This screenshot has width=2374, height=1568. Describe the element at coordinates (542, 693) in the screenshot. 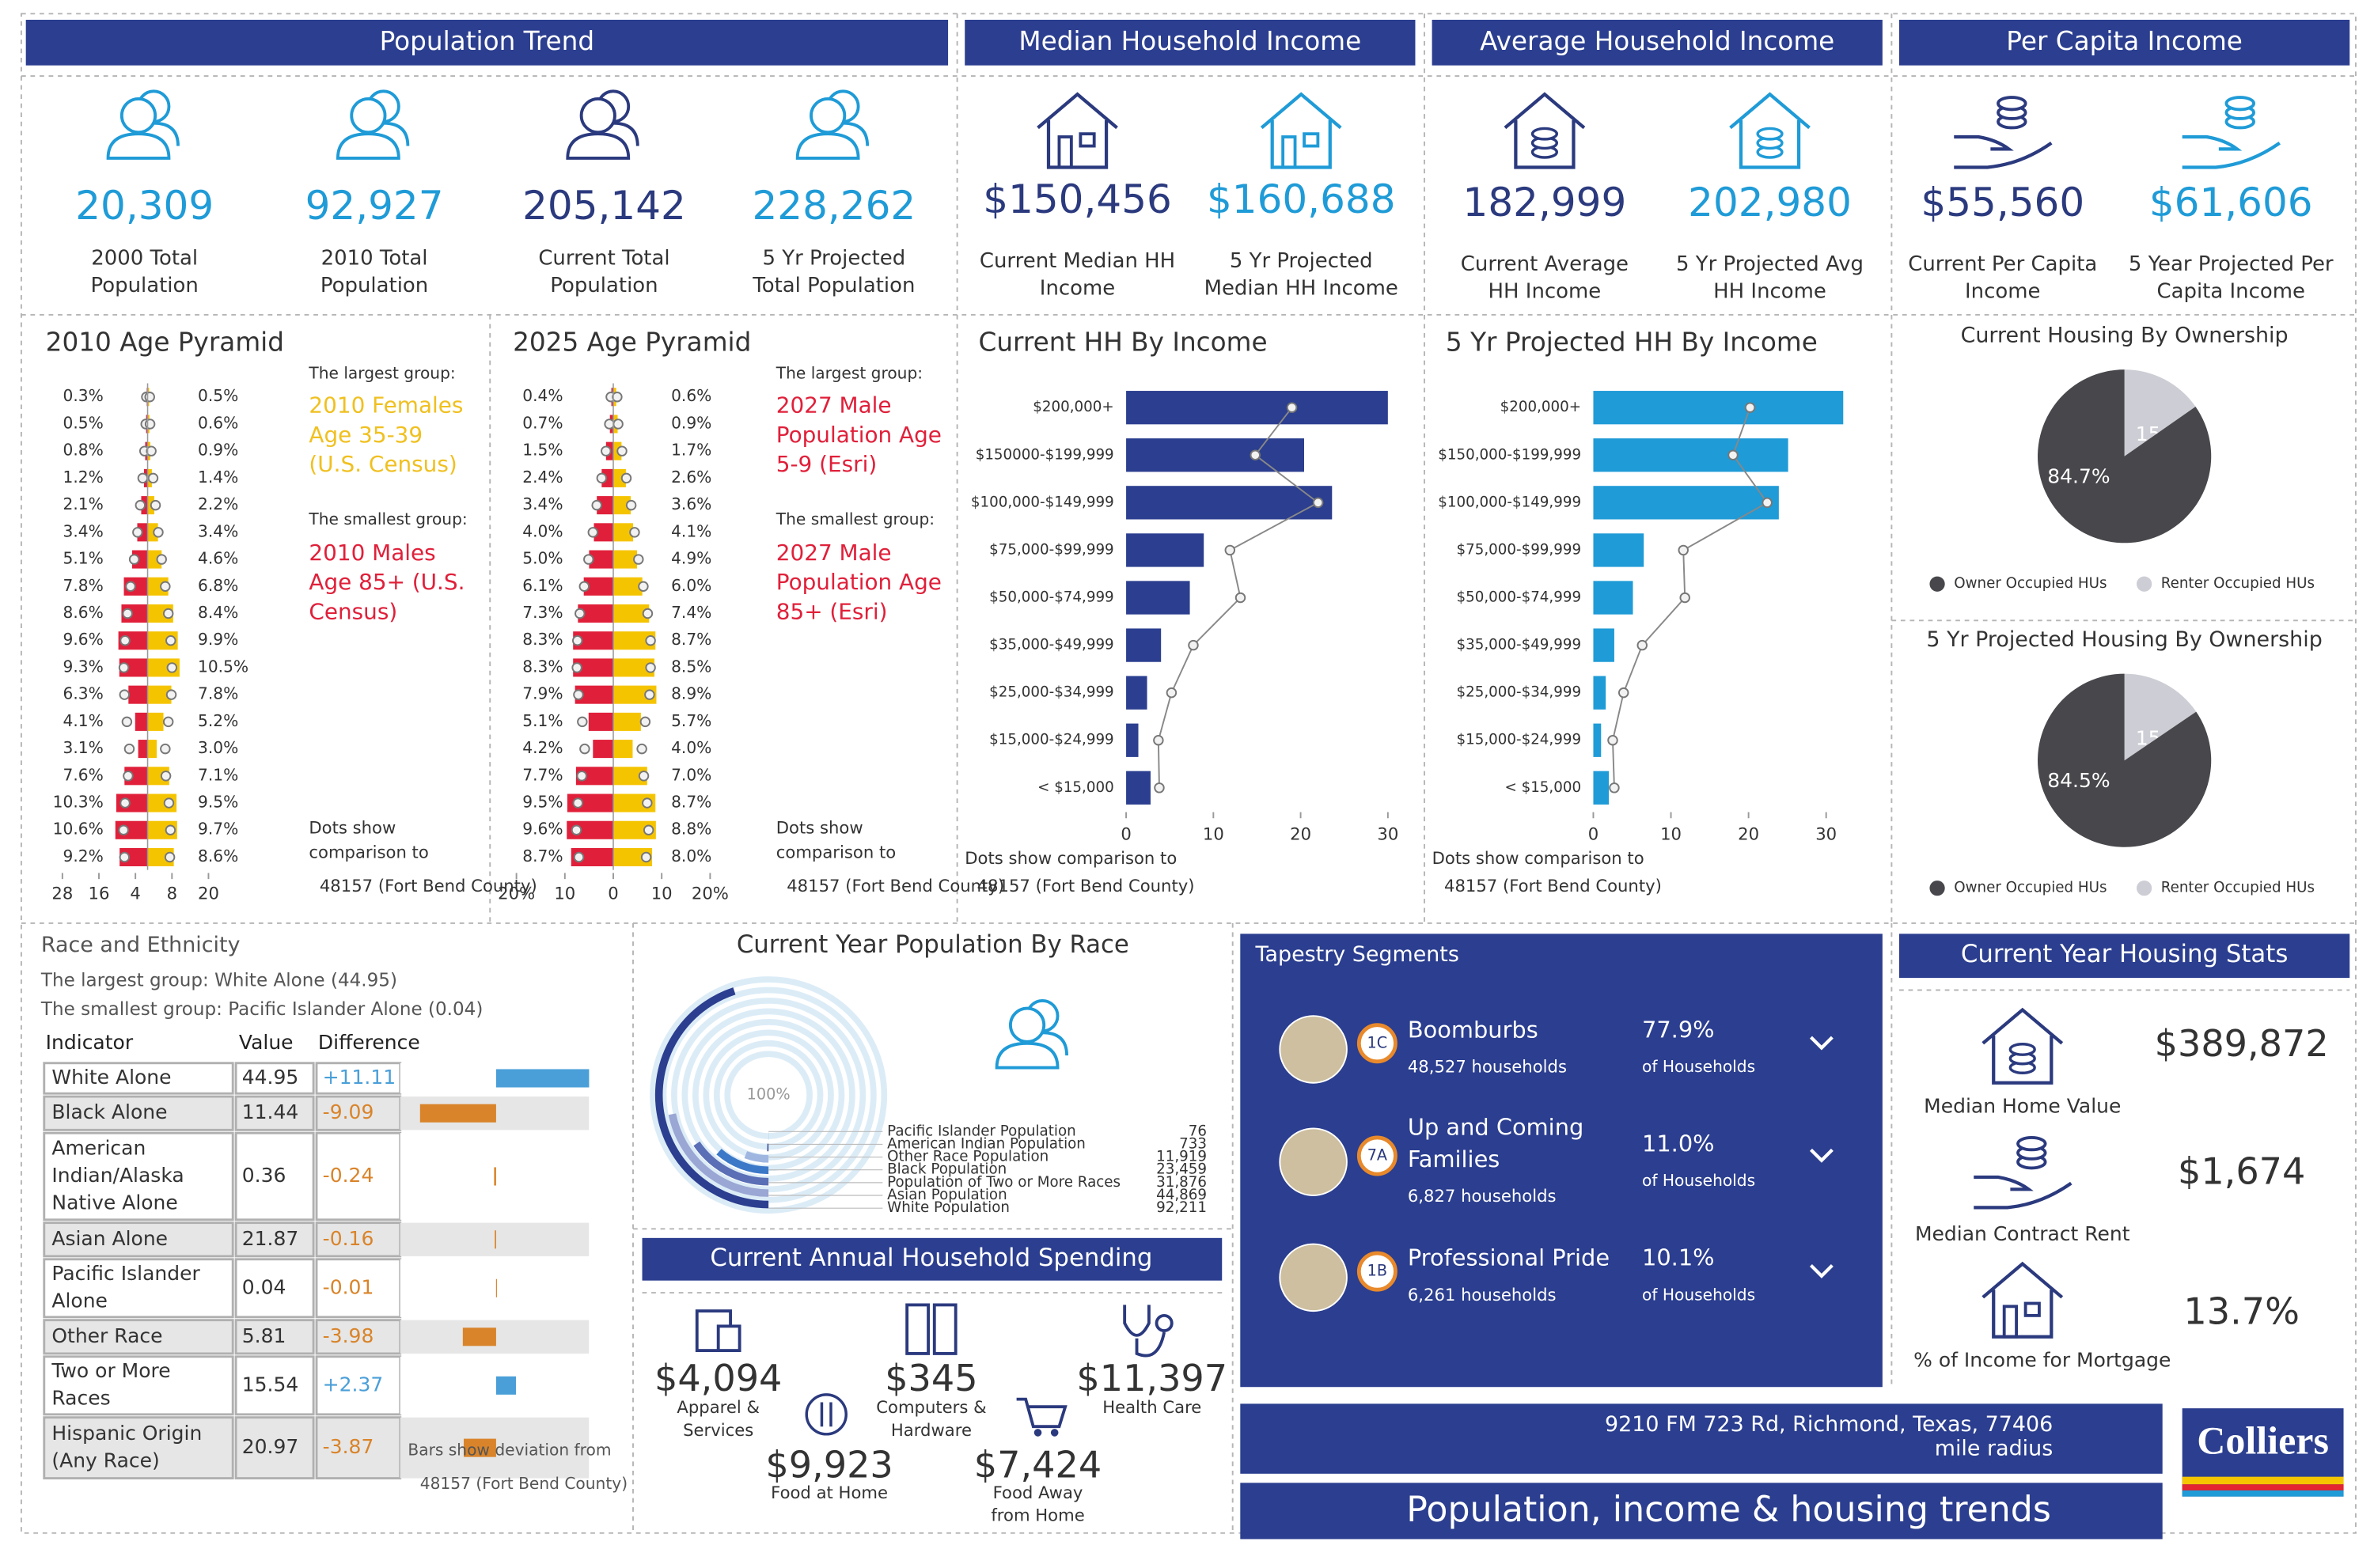

I see `bar-label: 7.9%` at that location.